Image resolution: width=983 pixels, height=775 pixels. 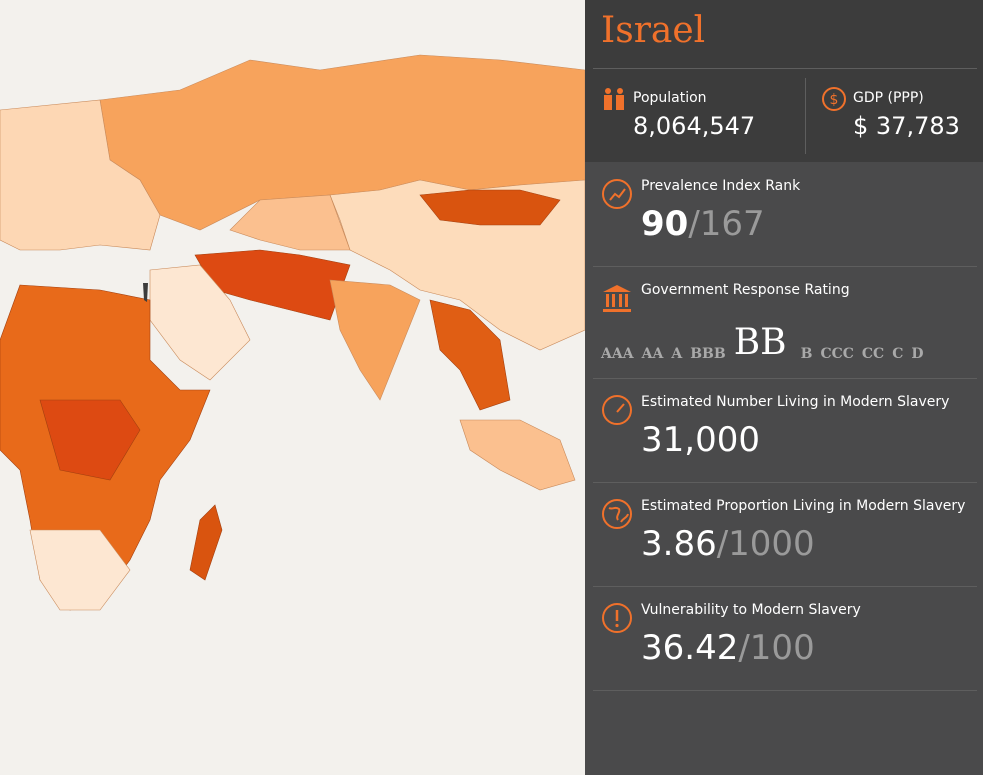 I want to click on vulnerability-value: 36.42/100, so click(x=728, y=648).